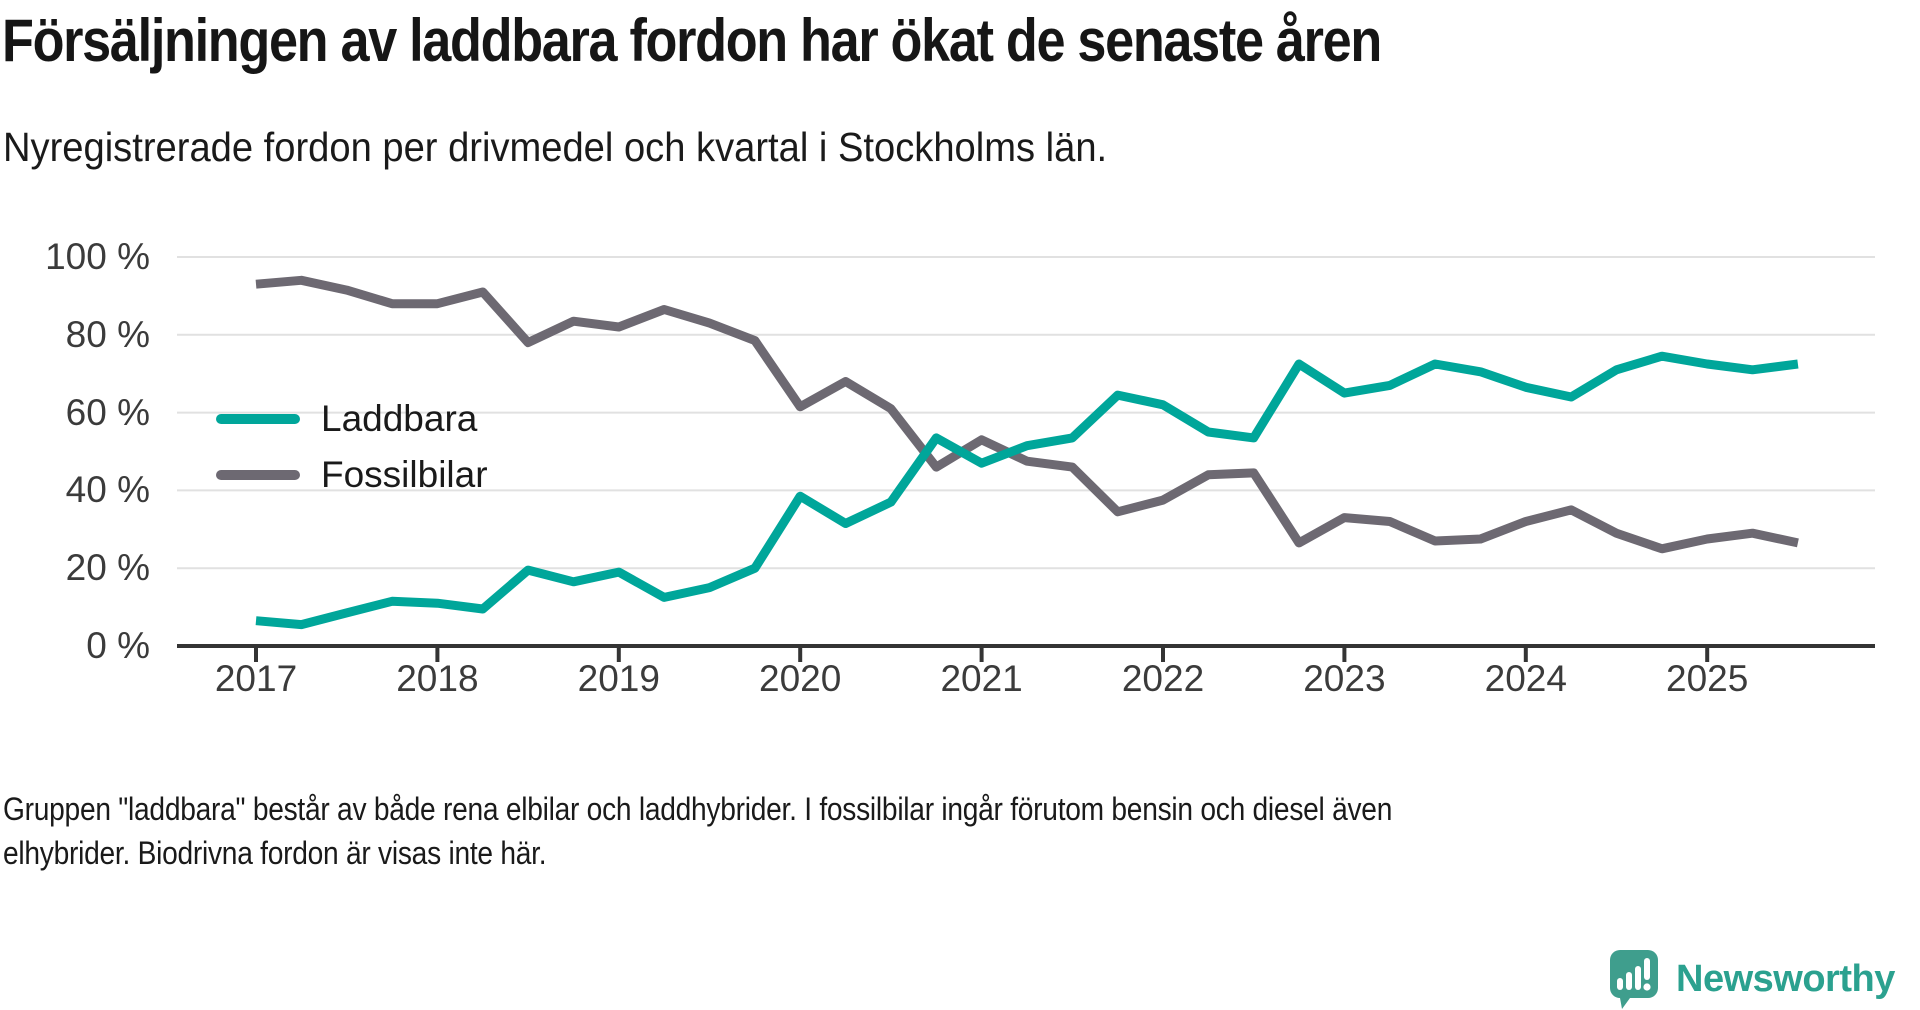  I want to click on legend-swatch-fossilbilar, so click(258, 475).